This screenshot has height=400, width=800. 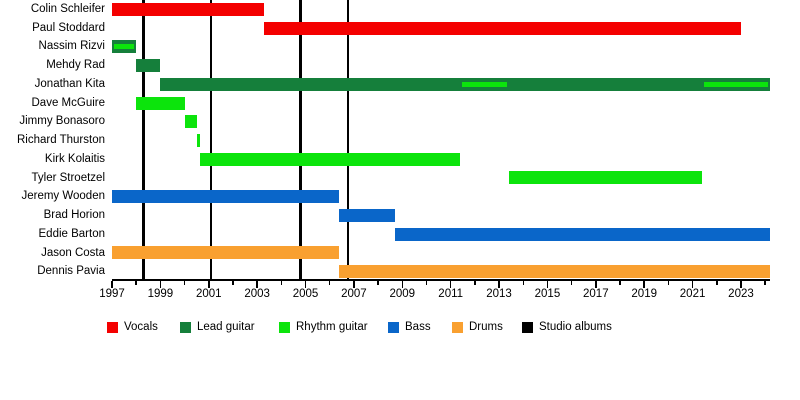 What do you see at coordinates (332, 327) in the screenshot?
I see `legend-label: Rhythm guitar` at bounding box center [332, 327].